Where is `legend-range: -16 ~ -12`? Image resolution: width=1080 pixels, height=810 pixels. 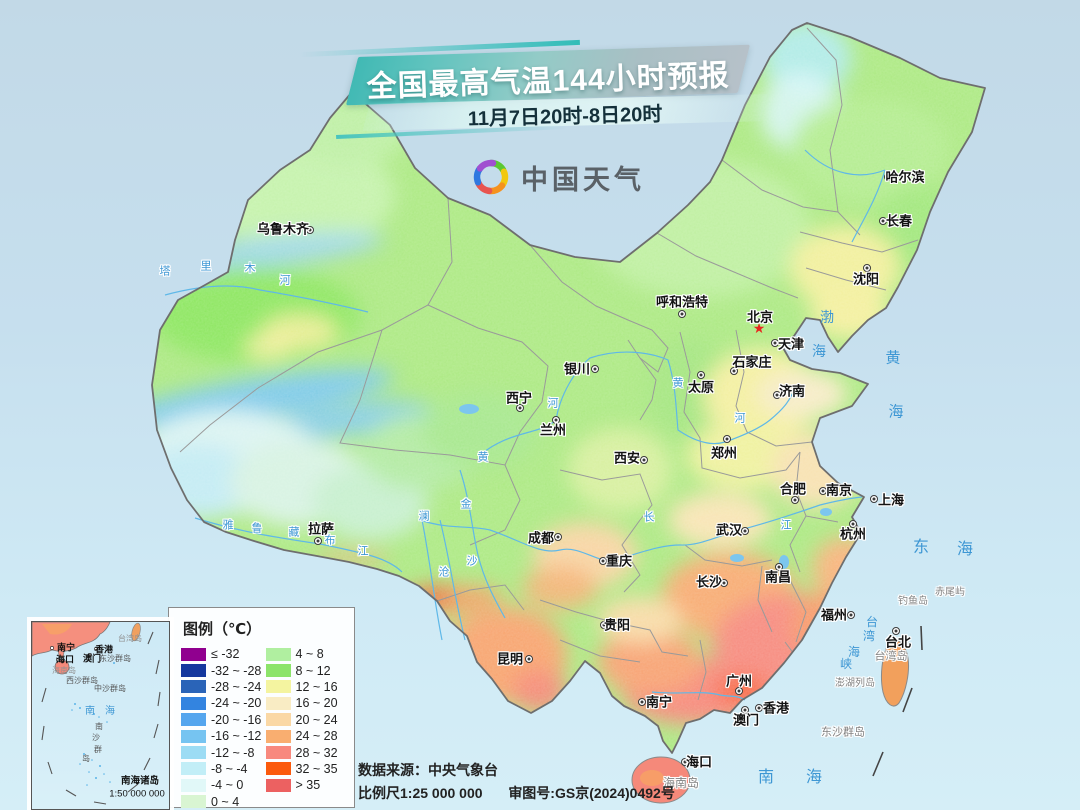
legend-range: -16 ~ -12 is located at coordinates (236, 736).